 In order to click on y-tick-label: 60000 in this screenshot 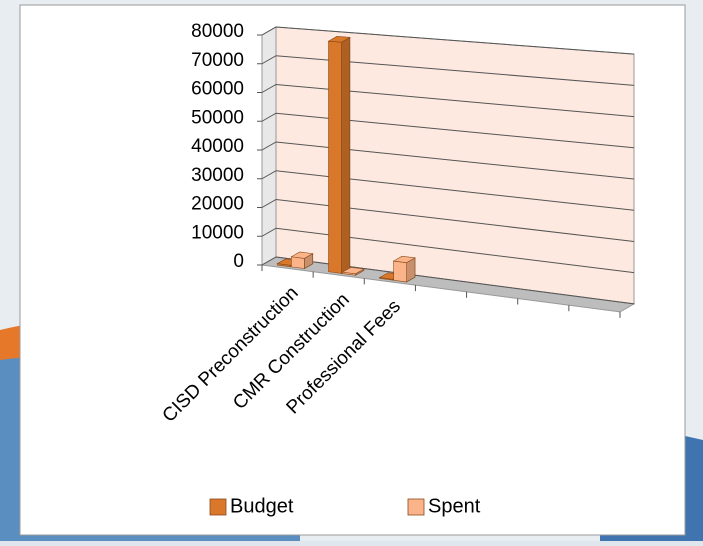, I will do `click(217, 89)`.